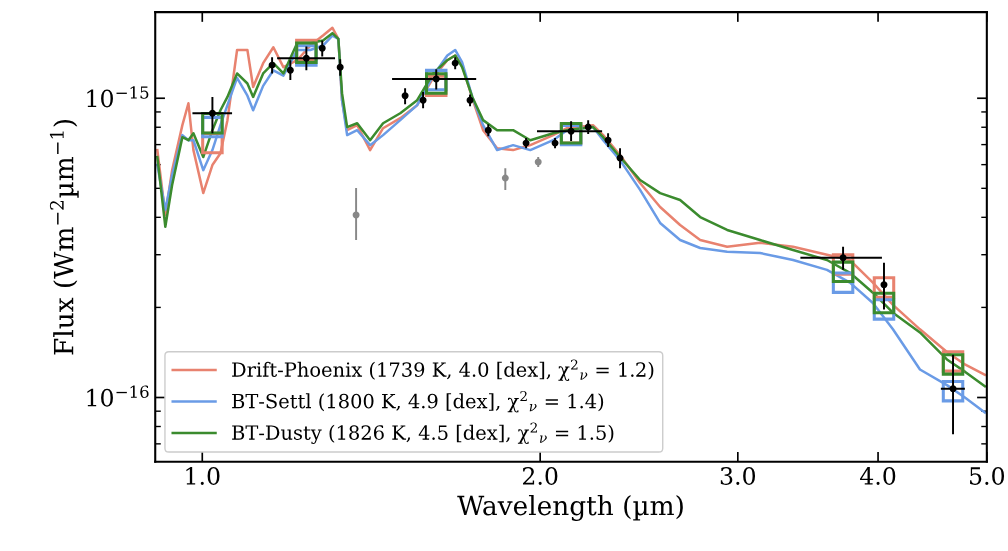 The image size is (1008, 551). What do you see at coordinates (987, 476) in the screenshot?
I see `x-tick-label: 5.0` at bounding box center [987, 476].